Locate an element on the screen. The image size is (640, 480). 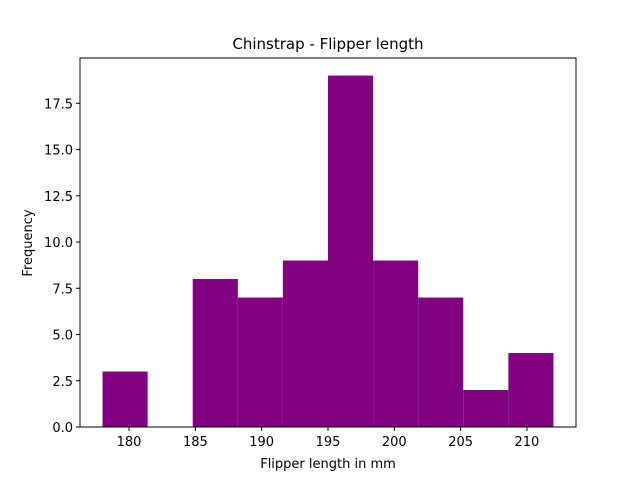
y-tick-label: 10.0 is located at coordinates (58, 243).